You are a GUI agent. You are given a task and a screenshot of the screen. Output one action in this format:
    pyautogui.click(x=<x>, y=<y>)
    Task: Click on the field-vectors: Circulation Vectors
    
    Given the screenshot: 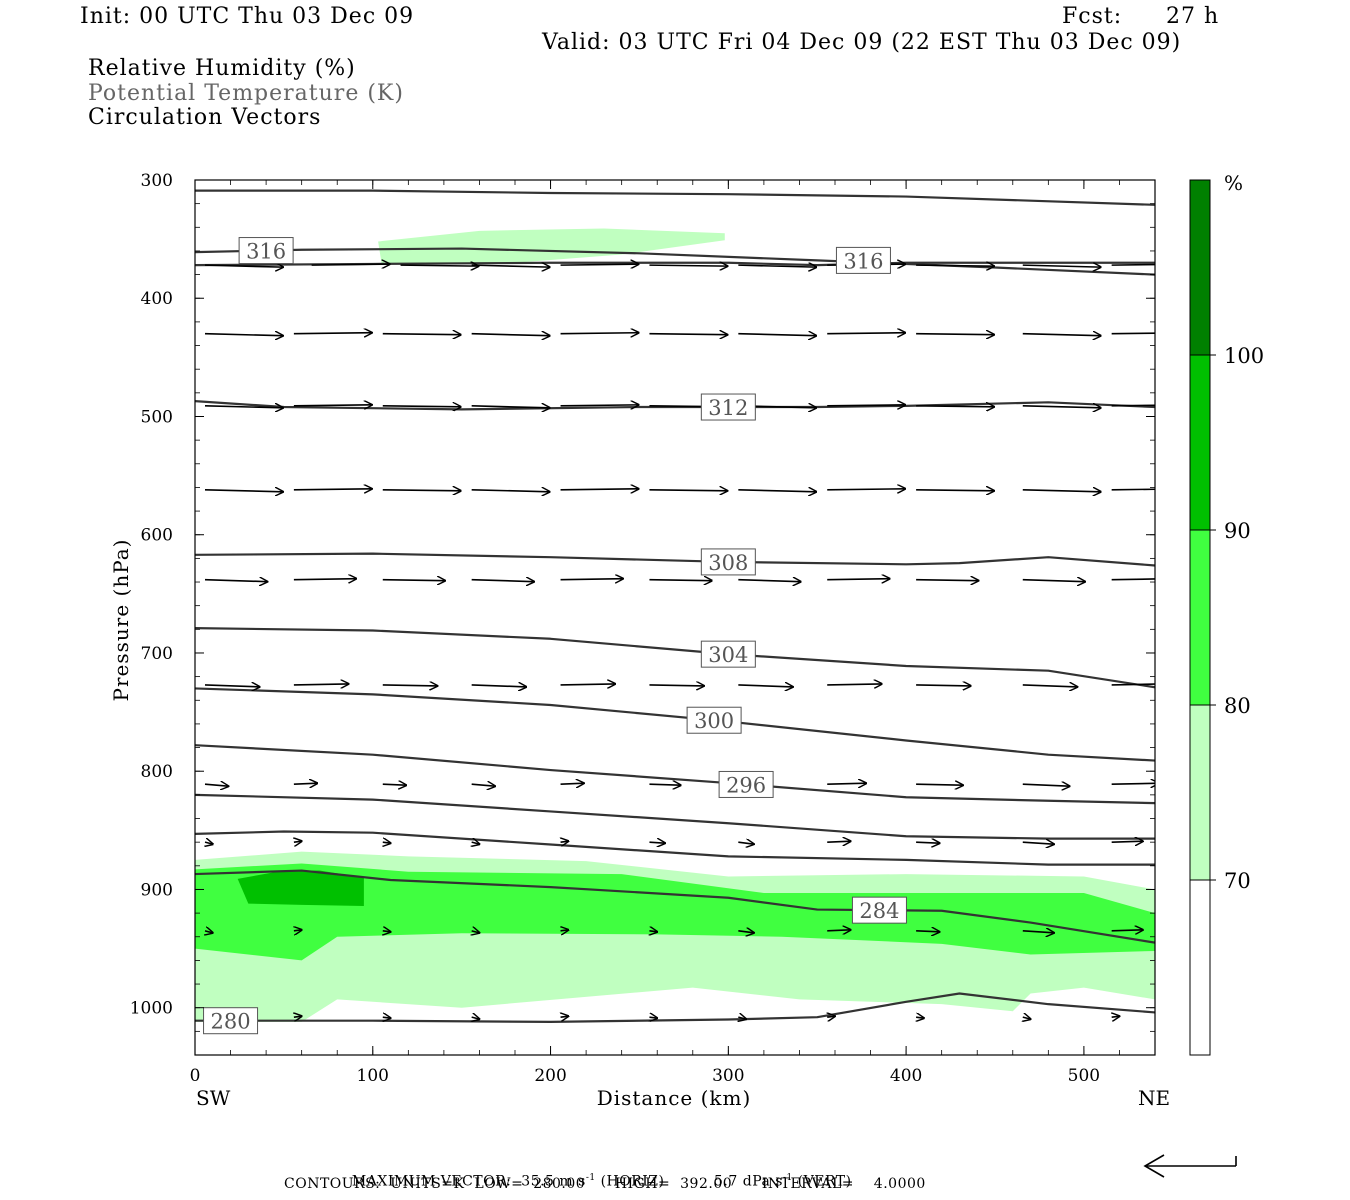 What is the action you would take?
    pyautogui.click(x=205, y=117)
    